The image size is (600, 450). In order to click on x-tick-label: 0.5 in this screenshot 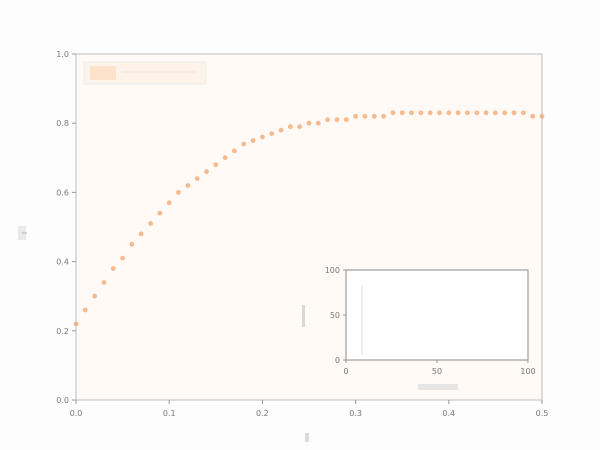, I will do `click(542, 413)`.